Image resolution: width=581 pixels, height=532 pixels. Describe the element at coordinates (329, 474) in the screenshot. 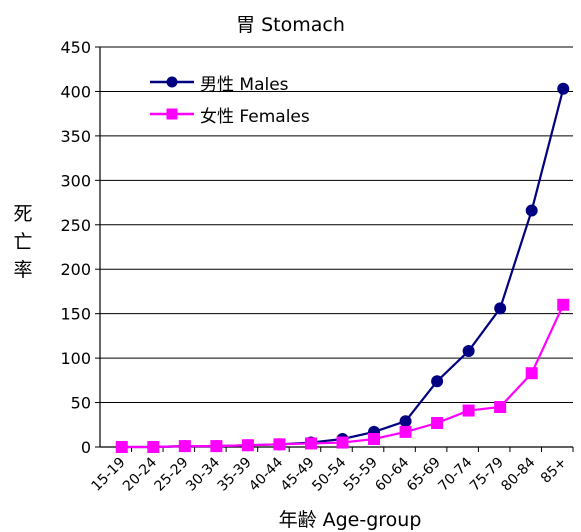

I see `tick-label-x-50-54: 50-54` at that location.